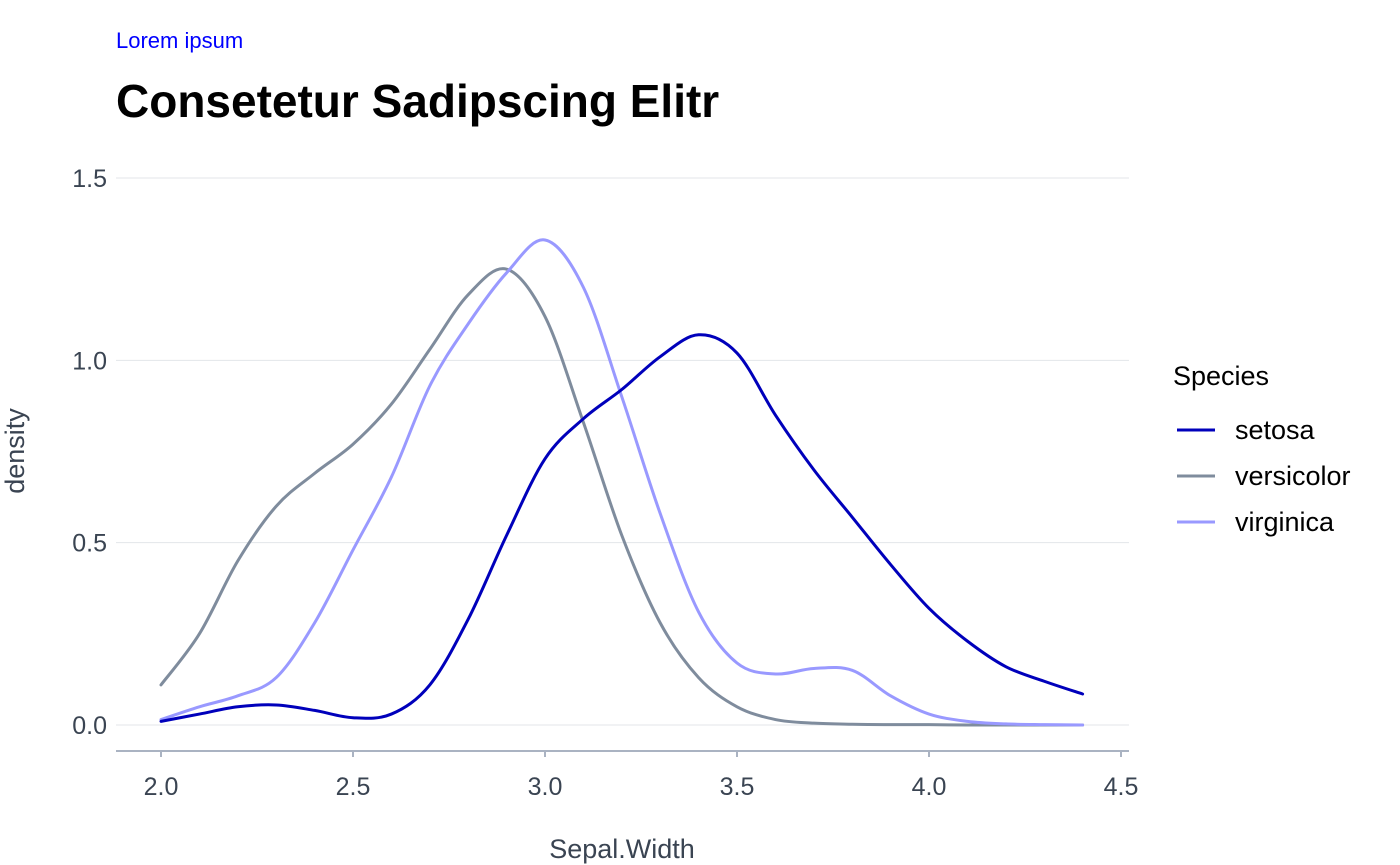 This screenshot has width=1400, height=865. I want to click on y-axis-title: density, so click(15, 451).